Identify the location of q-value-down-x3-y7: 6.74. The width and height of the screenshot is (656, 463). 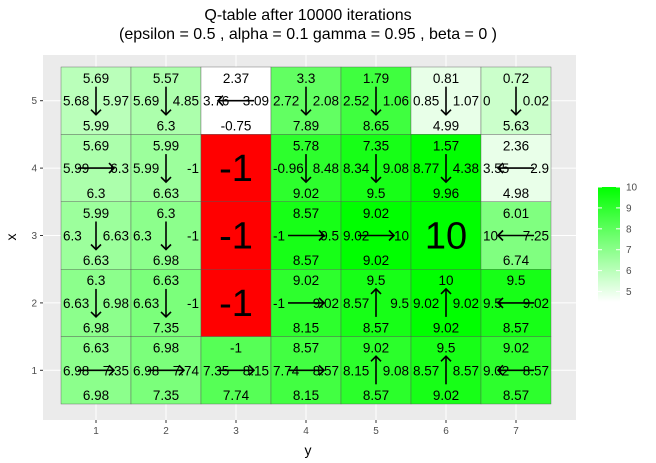
(516, 260).